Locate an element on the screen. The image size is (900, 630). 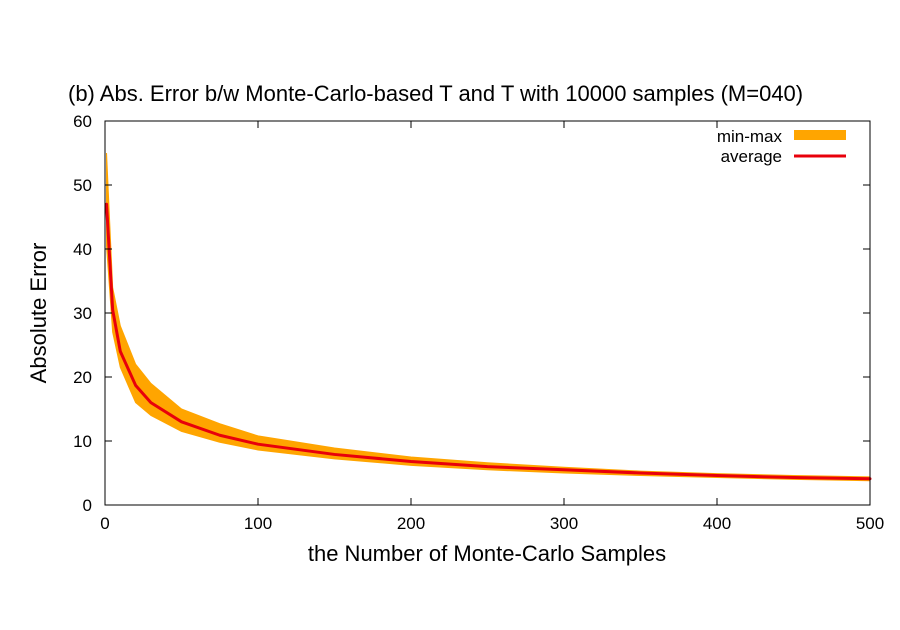
x-axis-title: the Number of Monte-Carlo Samples is located at coordinates (487, 553).